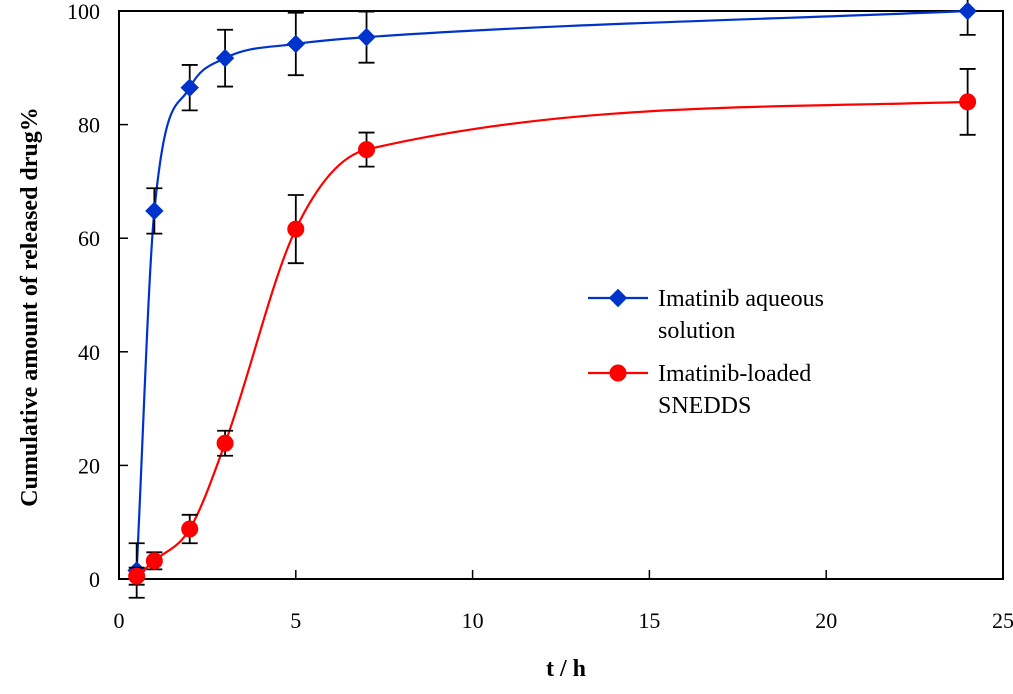 This screenshot has height=694, width=1013. Describe the element at coordinates (826, 620) in the screenshot. I see `x-tick-label: 20` at that location.